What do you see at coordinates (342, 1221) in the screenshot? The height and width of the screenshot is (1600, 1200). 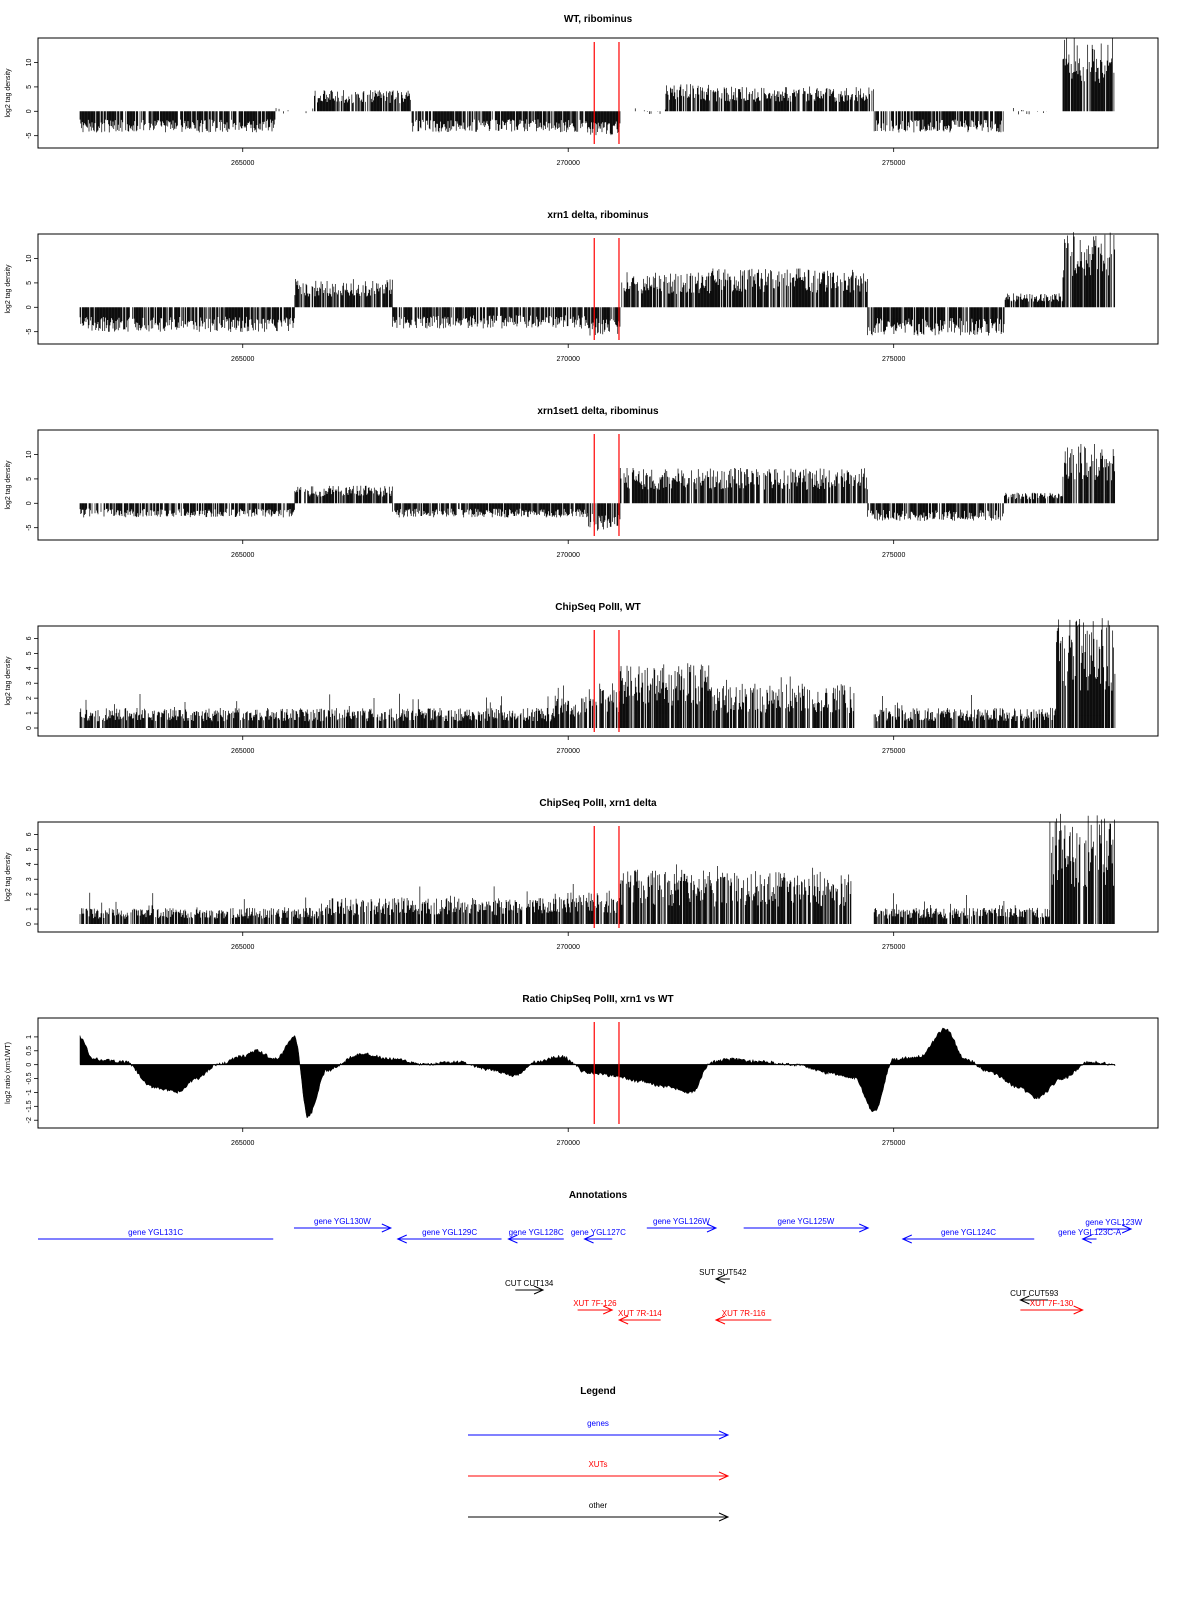 I see `feature-label: gene YGL130W` at bounding box center [342, 1221].